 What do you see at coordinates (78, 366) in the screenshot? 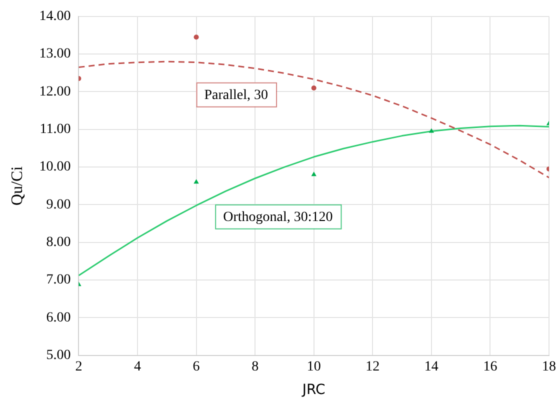
I see `x-tick-label: 2` at bounding box center [78, 366].